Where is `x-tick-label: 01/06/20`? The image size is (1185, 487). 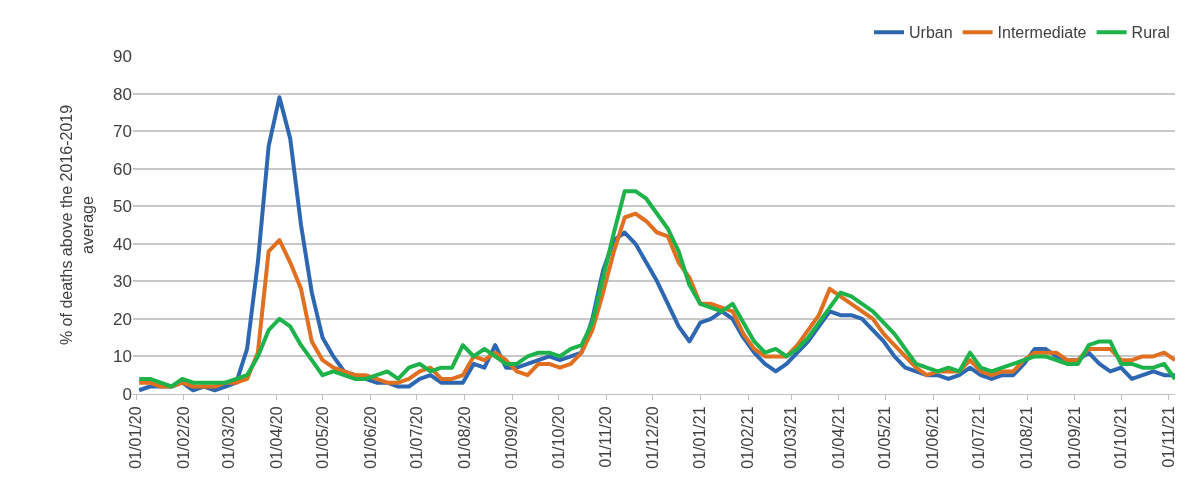 x-tick-label: 01/06/20 is located at coordinates (370, 437).